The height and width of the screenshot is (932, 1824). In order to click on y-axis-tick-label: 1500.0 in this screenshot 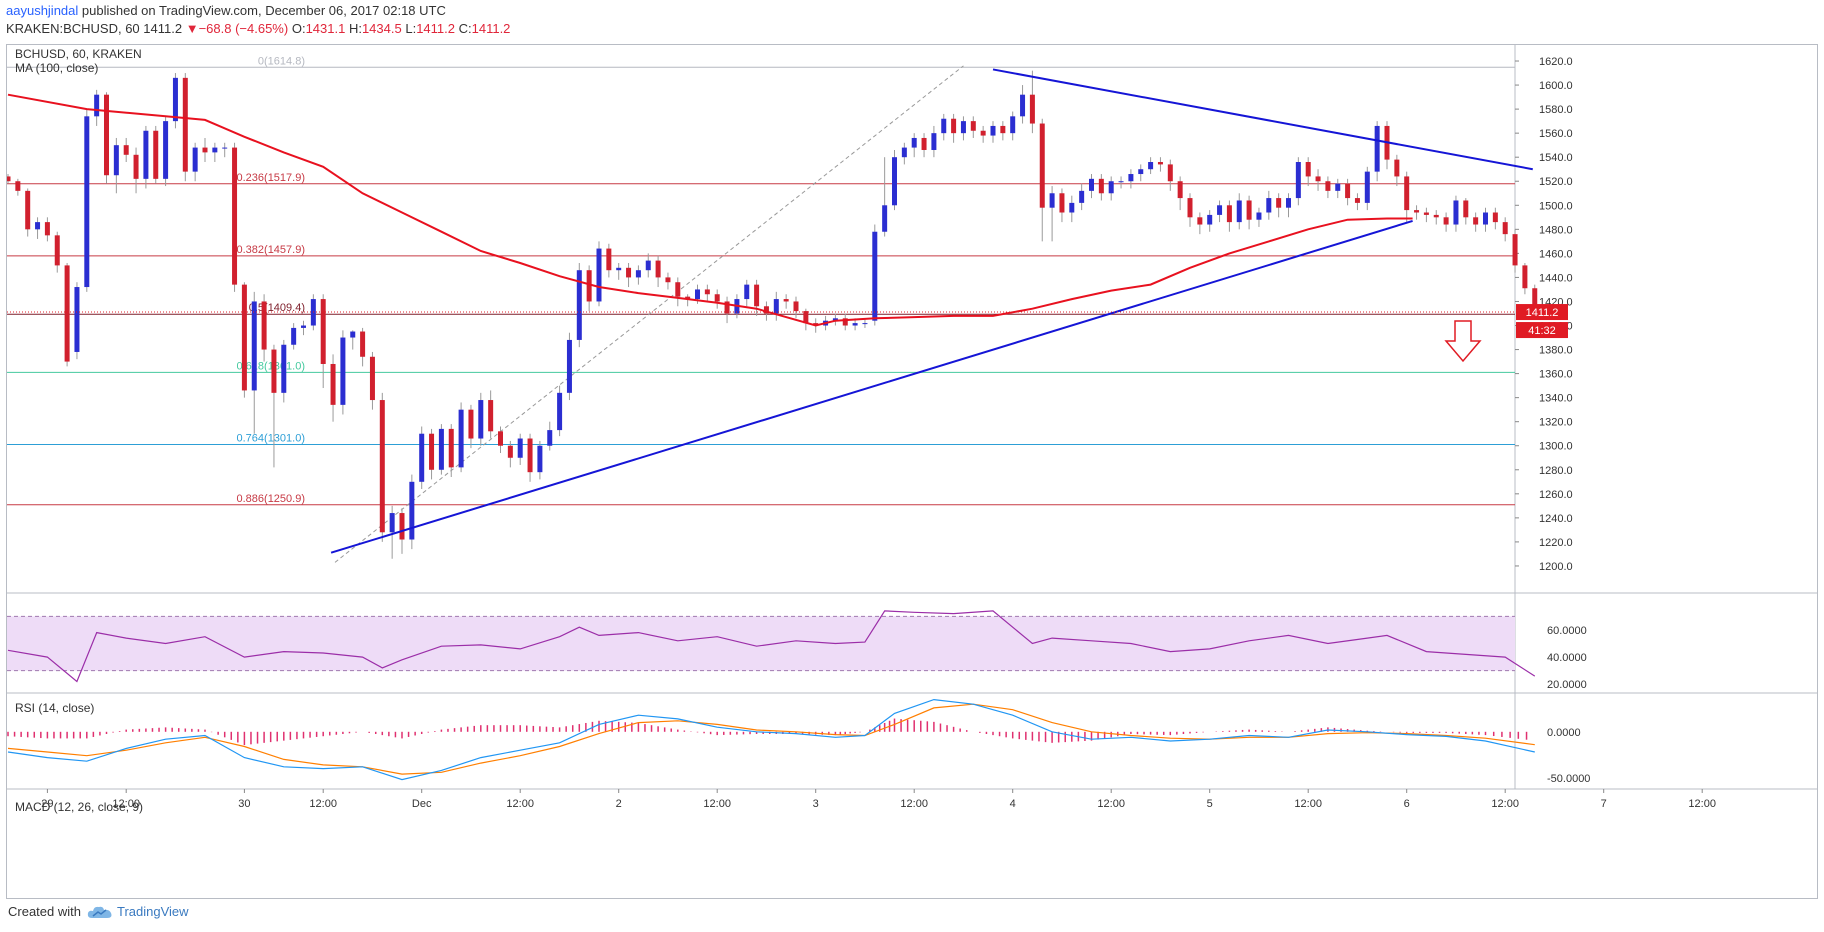, I will do `click(1556, 206)`.